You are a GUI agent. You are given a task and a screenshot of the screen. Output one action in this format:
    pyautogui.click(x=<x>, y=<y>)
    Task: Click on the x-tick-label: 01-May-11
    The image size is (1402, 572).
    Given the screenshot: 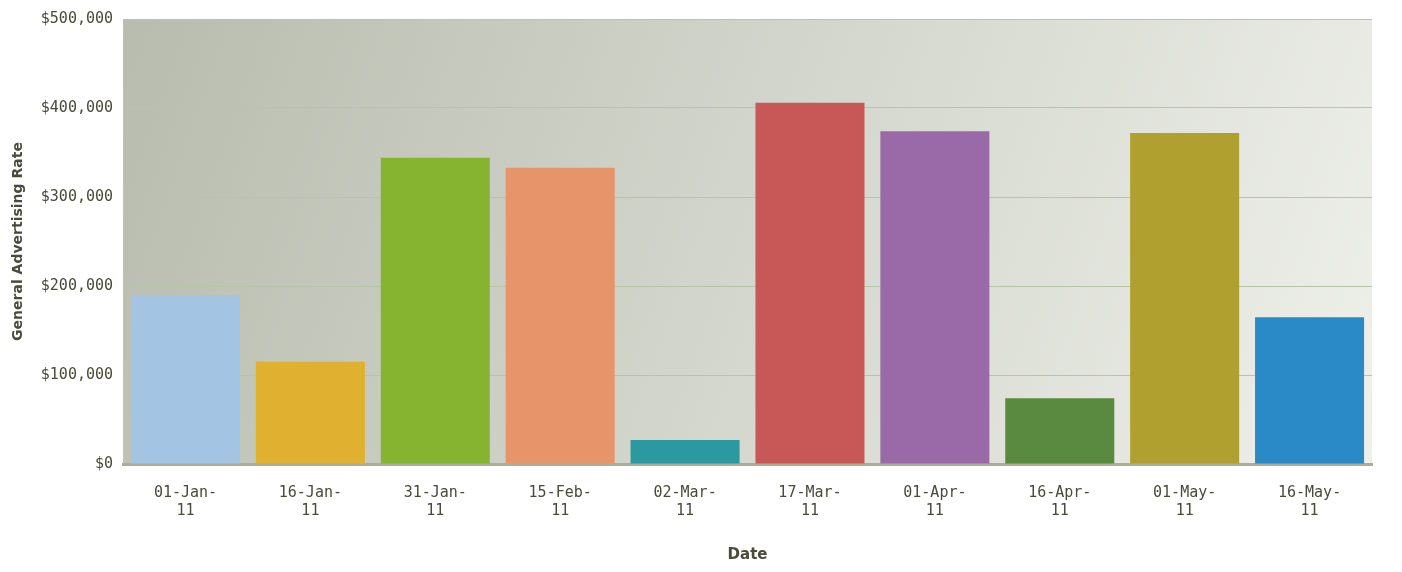 What is the action you would take?
    pyautogui.click(x=1185, y=500)
    